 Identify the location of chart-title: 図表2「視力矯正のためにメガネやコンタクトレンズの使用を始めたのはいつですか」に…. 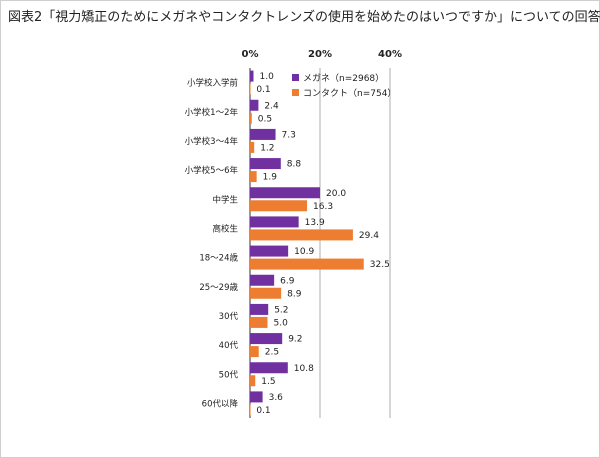
(304, 17).